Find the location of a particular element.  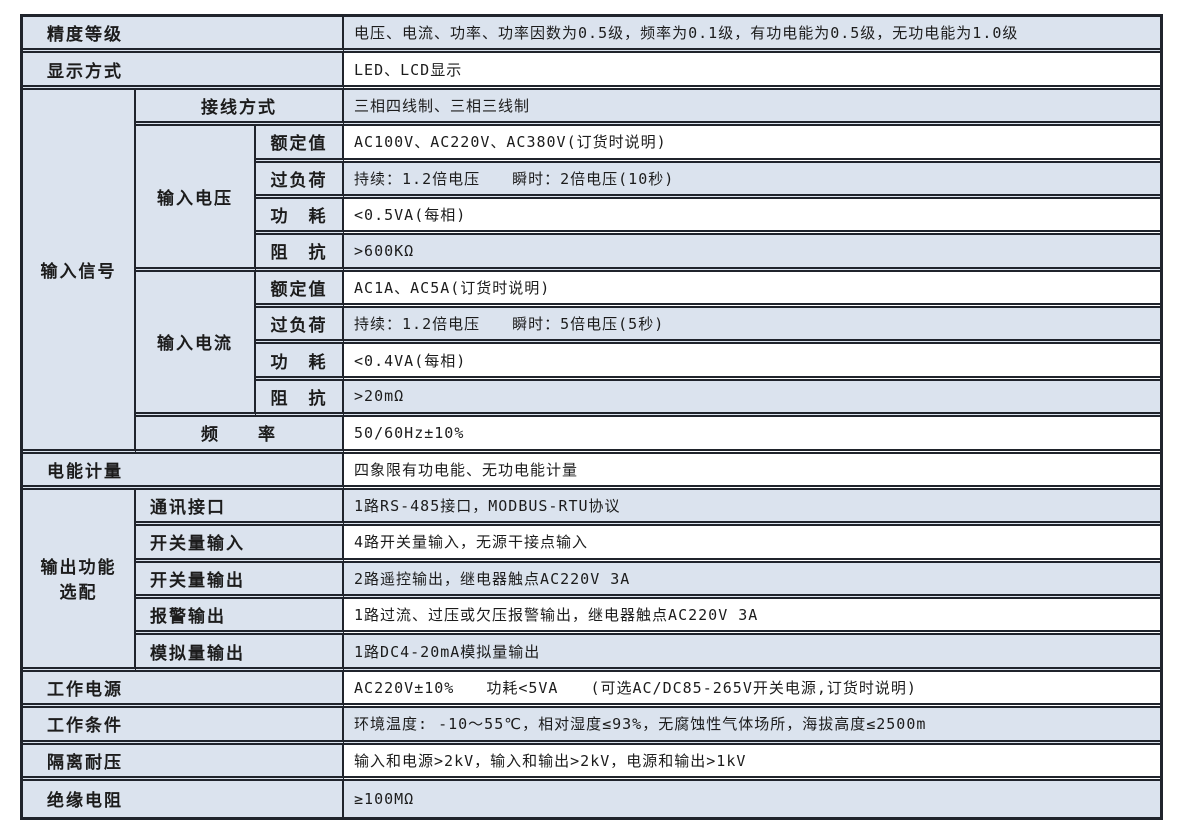

value-impedance-current: >20mΩ is located at coordinates (752, 399).